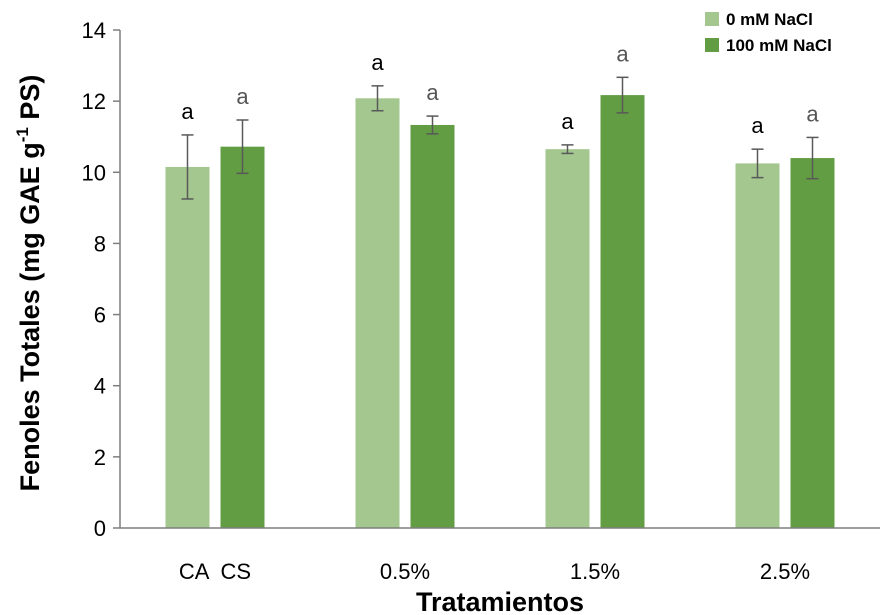 This screenshot has height=615, width=885. Describe the element at coordinates (785, 571) in the screenshot. I see `x-tick-label: 2.5%` at that location.